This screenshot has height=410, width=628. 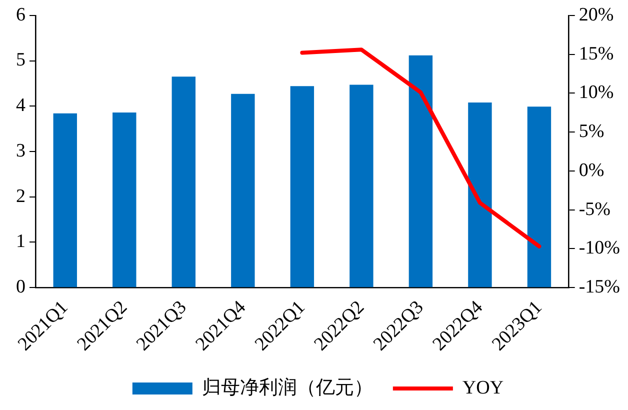 What do you see at coordinates (21, 196) in the screenshot?
I see `y-tick-label: 2` at bounding box center [21, 196].